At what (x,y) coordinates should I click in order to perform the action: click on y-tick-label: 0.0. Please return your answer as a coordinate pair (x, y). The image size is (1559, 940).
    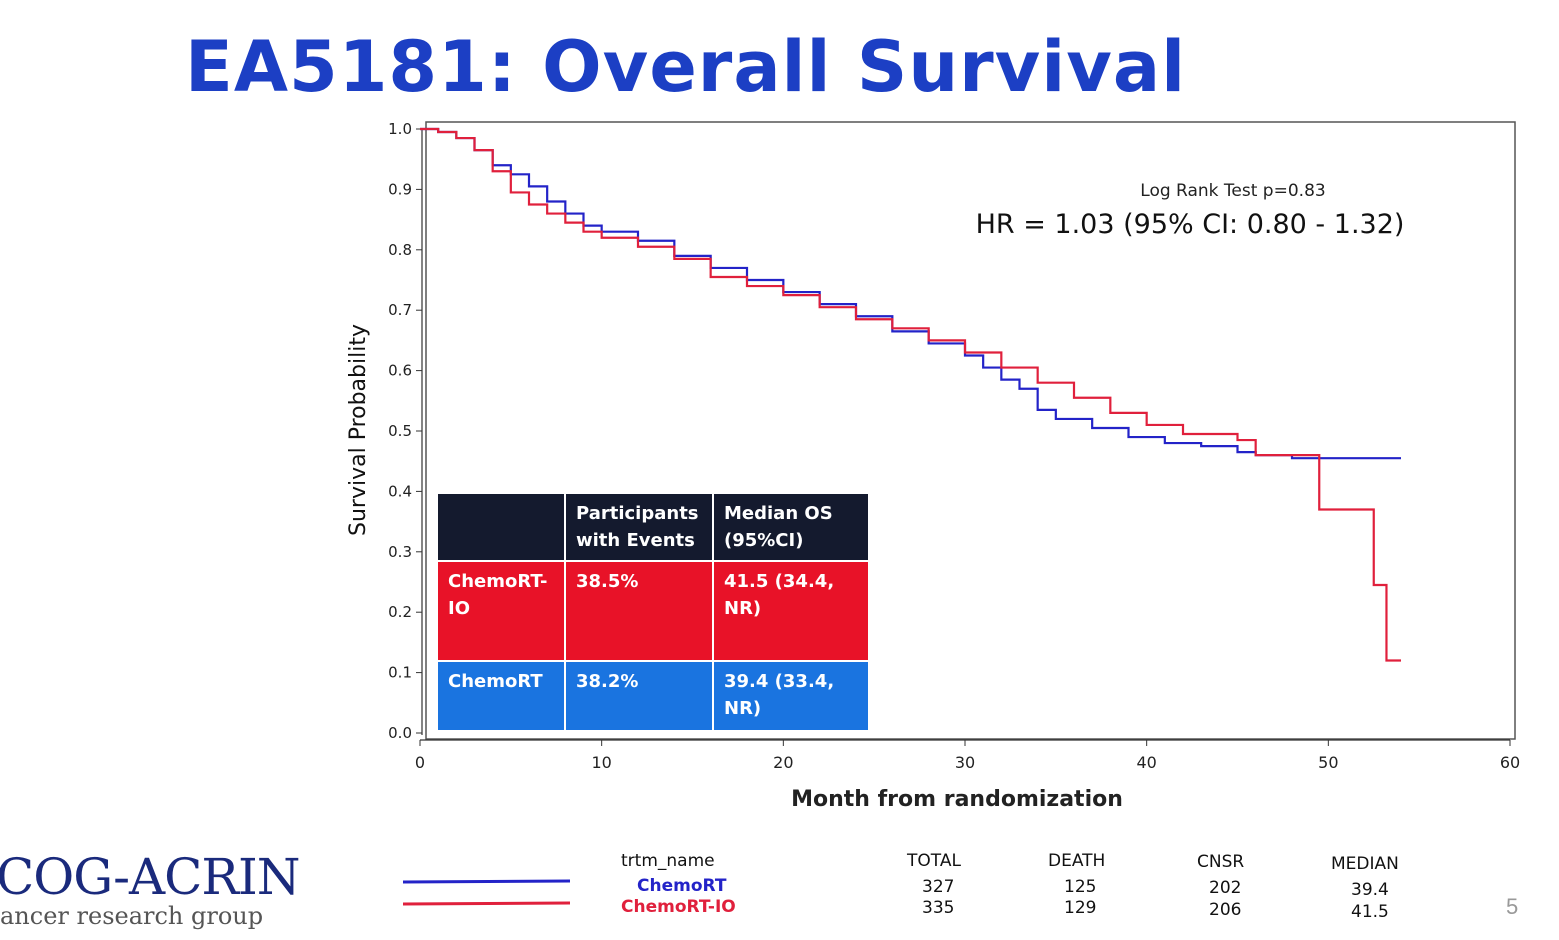
    Looking at the image, I should click on (400, 733).